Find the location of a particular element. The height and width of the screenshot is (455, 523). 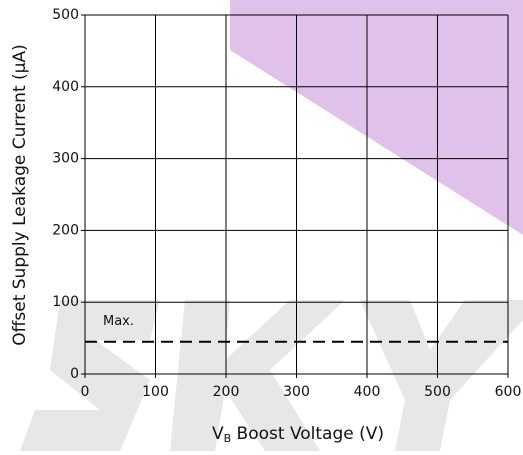

x-axis-label: VB Boost Voltage (V) is located at coordinates (298, 434).